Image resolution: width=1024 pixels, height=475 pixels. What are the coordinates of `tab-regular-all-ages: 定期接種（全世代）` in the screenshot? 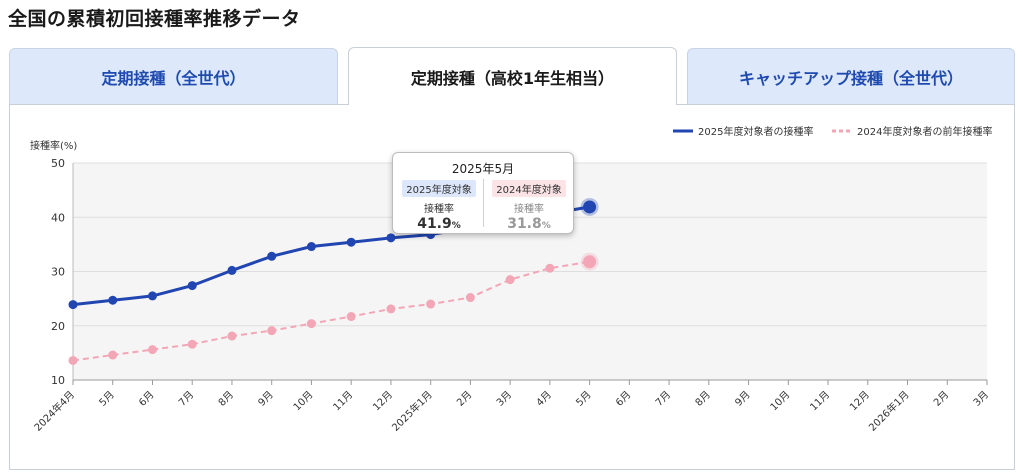 It's located at (173, 76).